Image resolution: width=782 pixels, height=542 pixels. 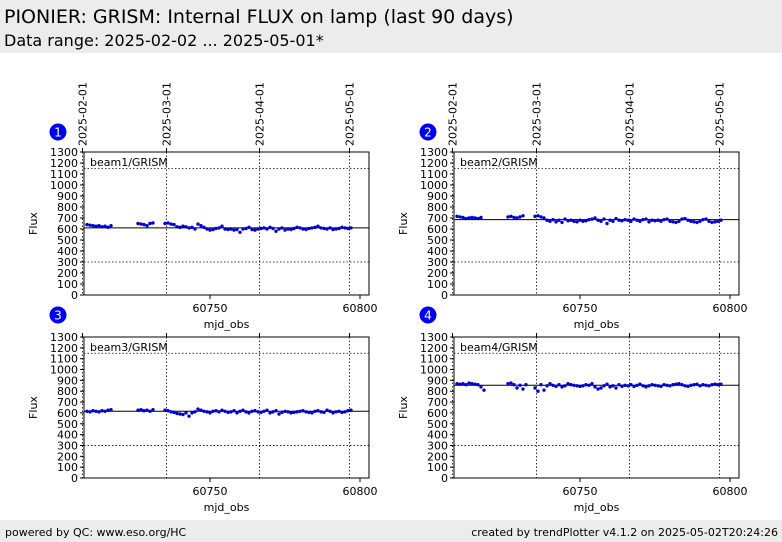 What do you see at coordinates (67, 445) in the screenshot?
I see `y-tick-label: 300` at bounding box center [67, 445].